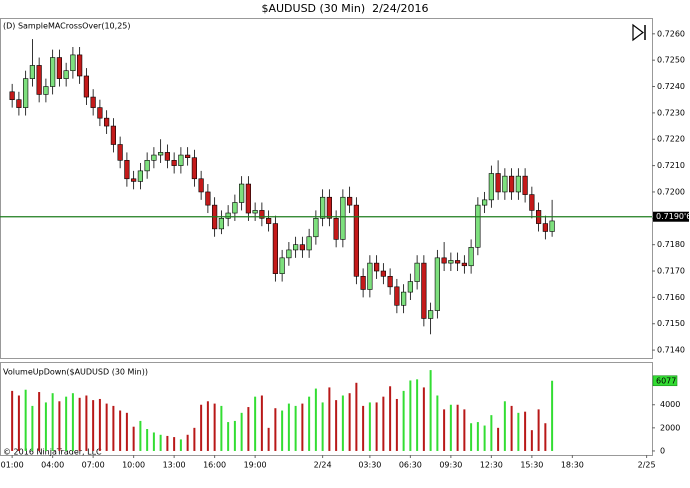  I want to click on current-volume-label: 6077, so click(666, 380).